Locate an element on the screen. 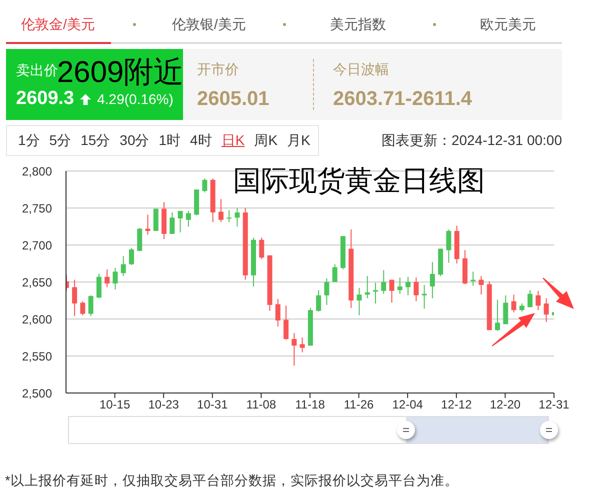 The width and height of the screenshot is (589, 502). x-tick-label: 10-15 is located at coordinates (114, 405).